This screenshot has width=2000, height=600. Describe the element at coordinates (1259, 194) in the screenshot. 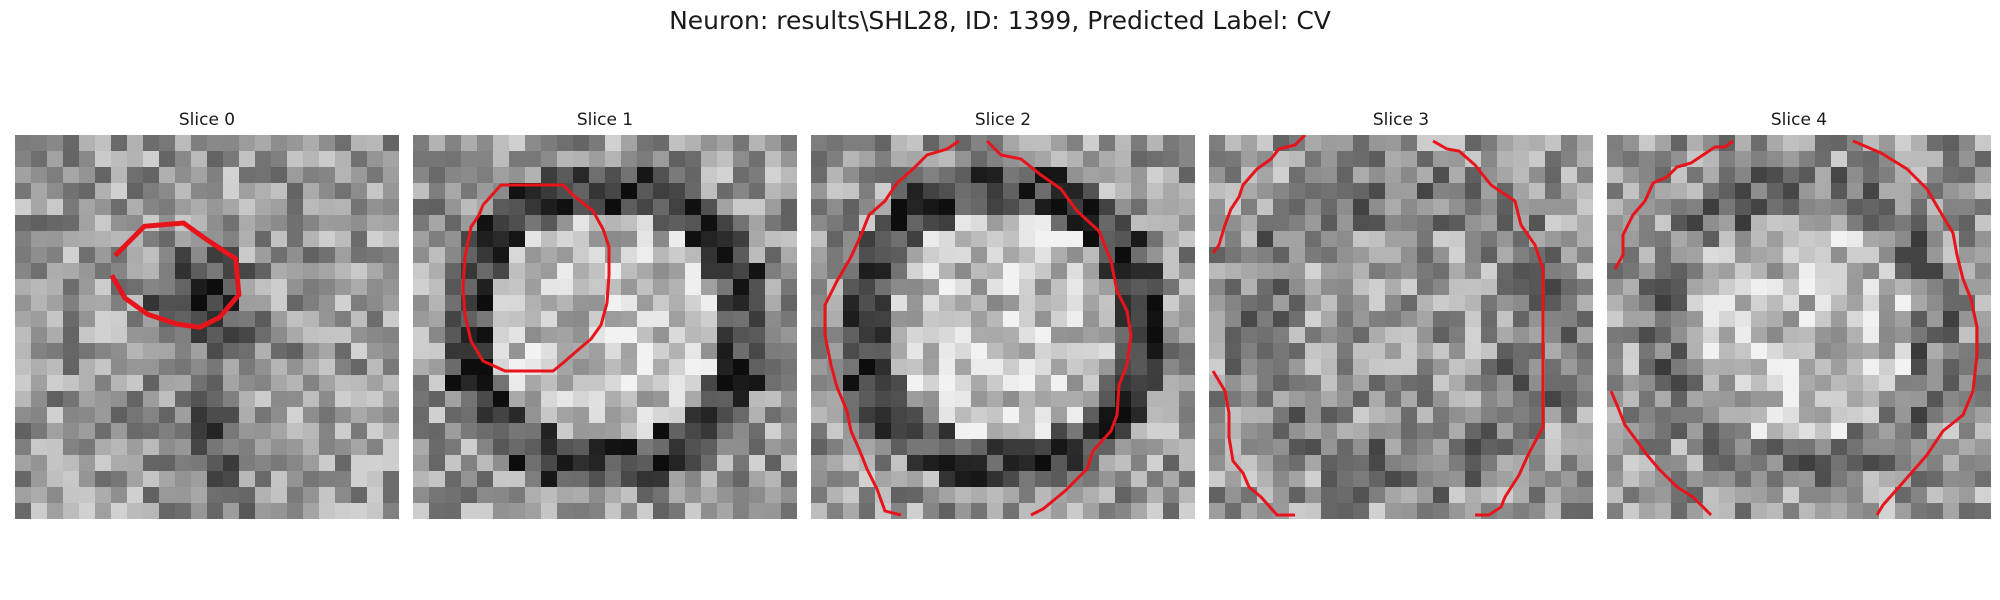

I see `contour-line` at that location.